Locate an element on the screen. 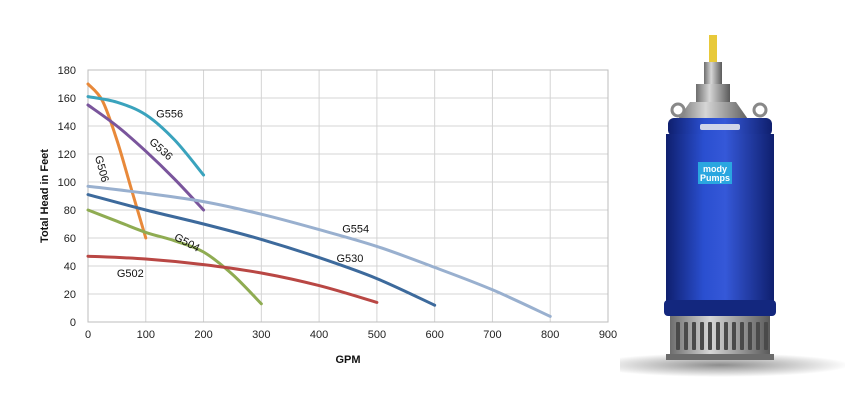  top-housing is located at coordinates (713, 112).